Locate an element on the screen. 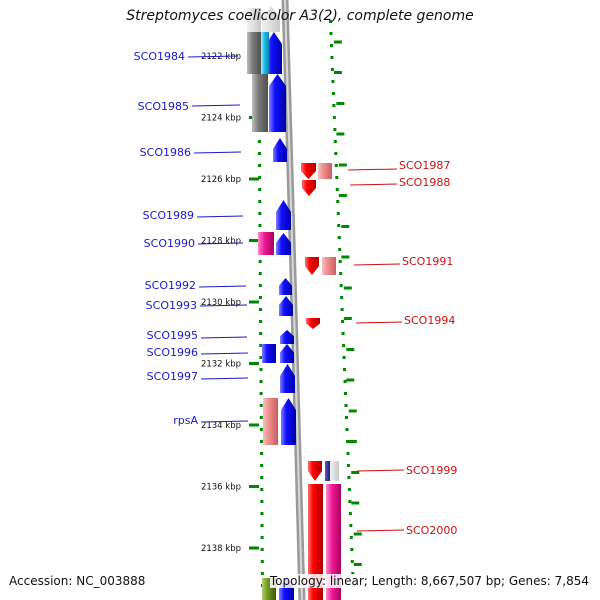  ruler-tick-label: 2128 kbp is located at coordinates (221, 242).